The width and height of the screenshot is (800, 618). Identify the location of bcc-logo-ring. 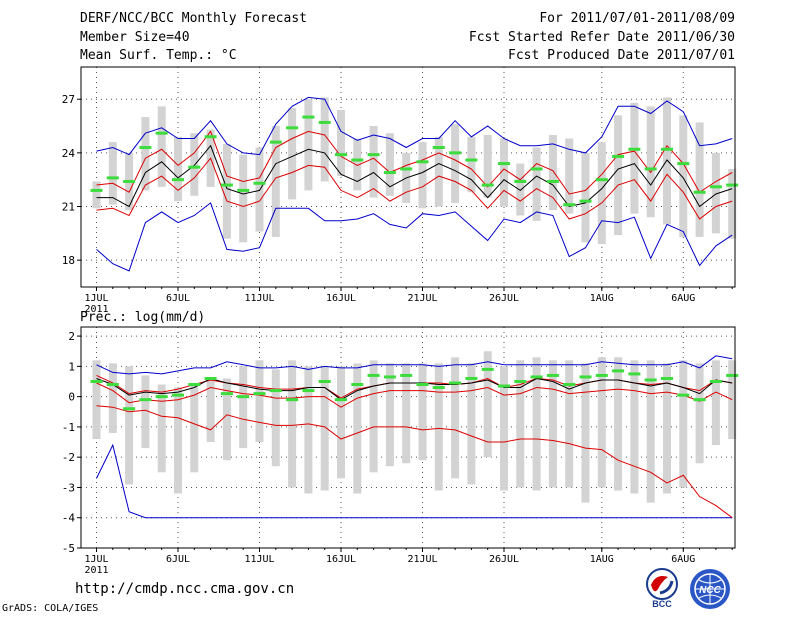
(662, 584).